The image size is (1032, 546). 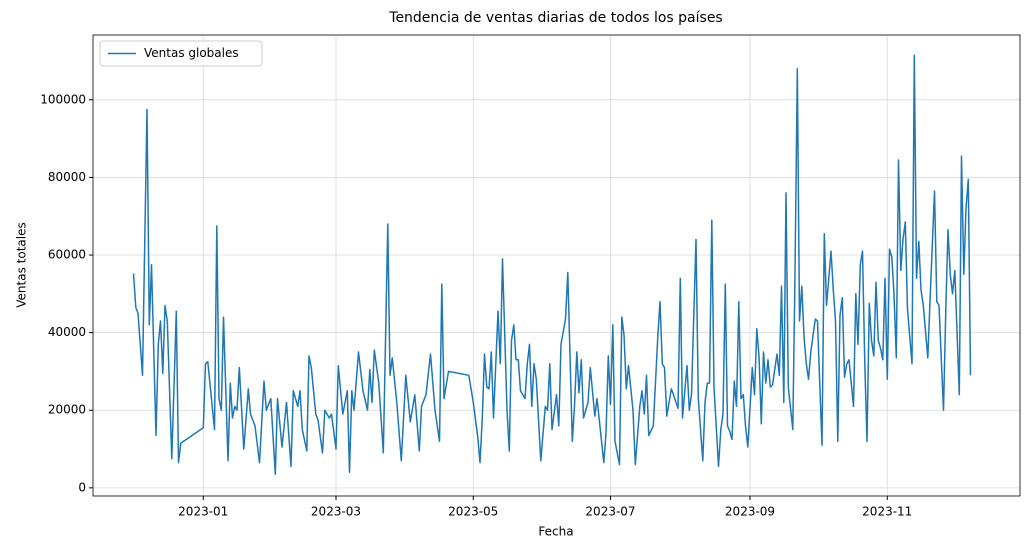 I want to click on y-tick-label: 60000, so click(x=67, y=255).